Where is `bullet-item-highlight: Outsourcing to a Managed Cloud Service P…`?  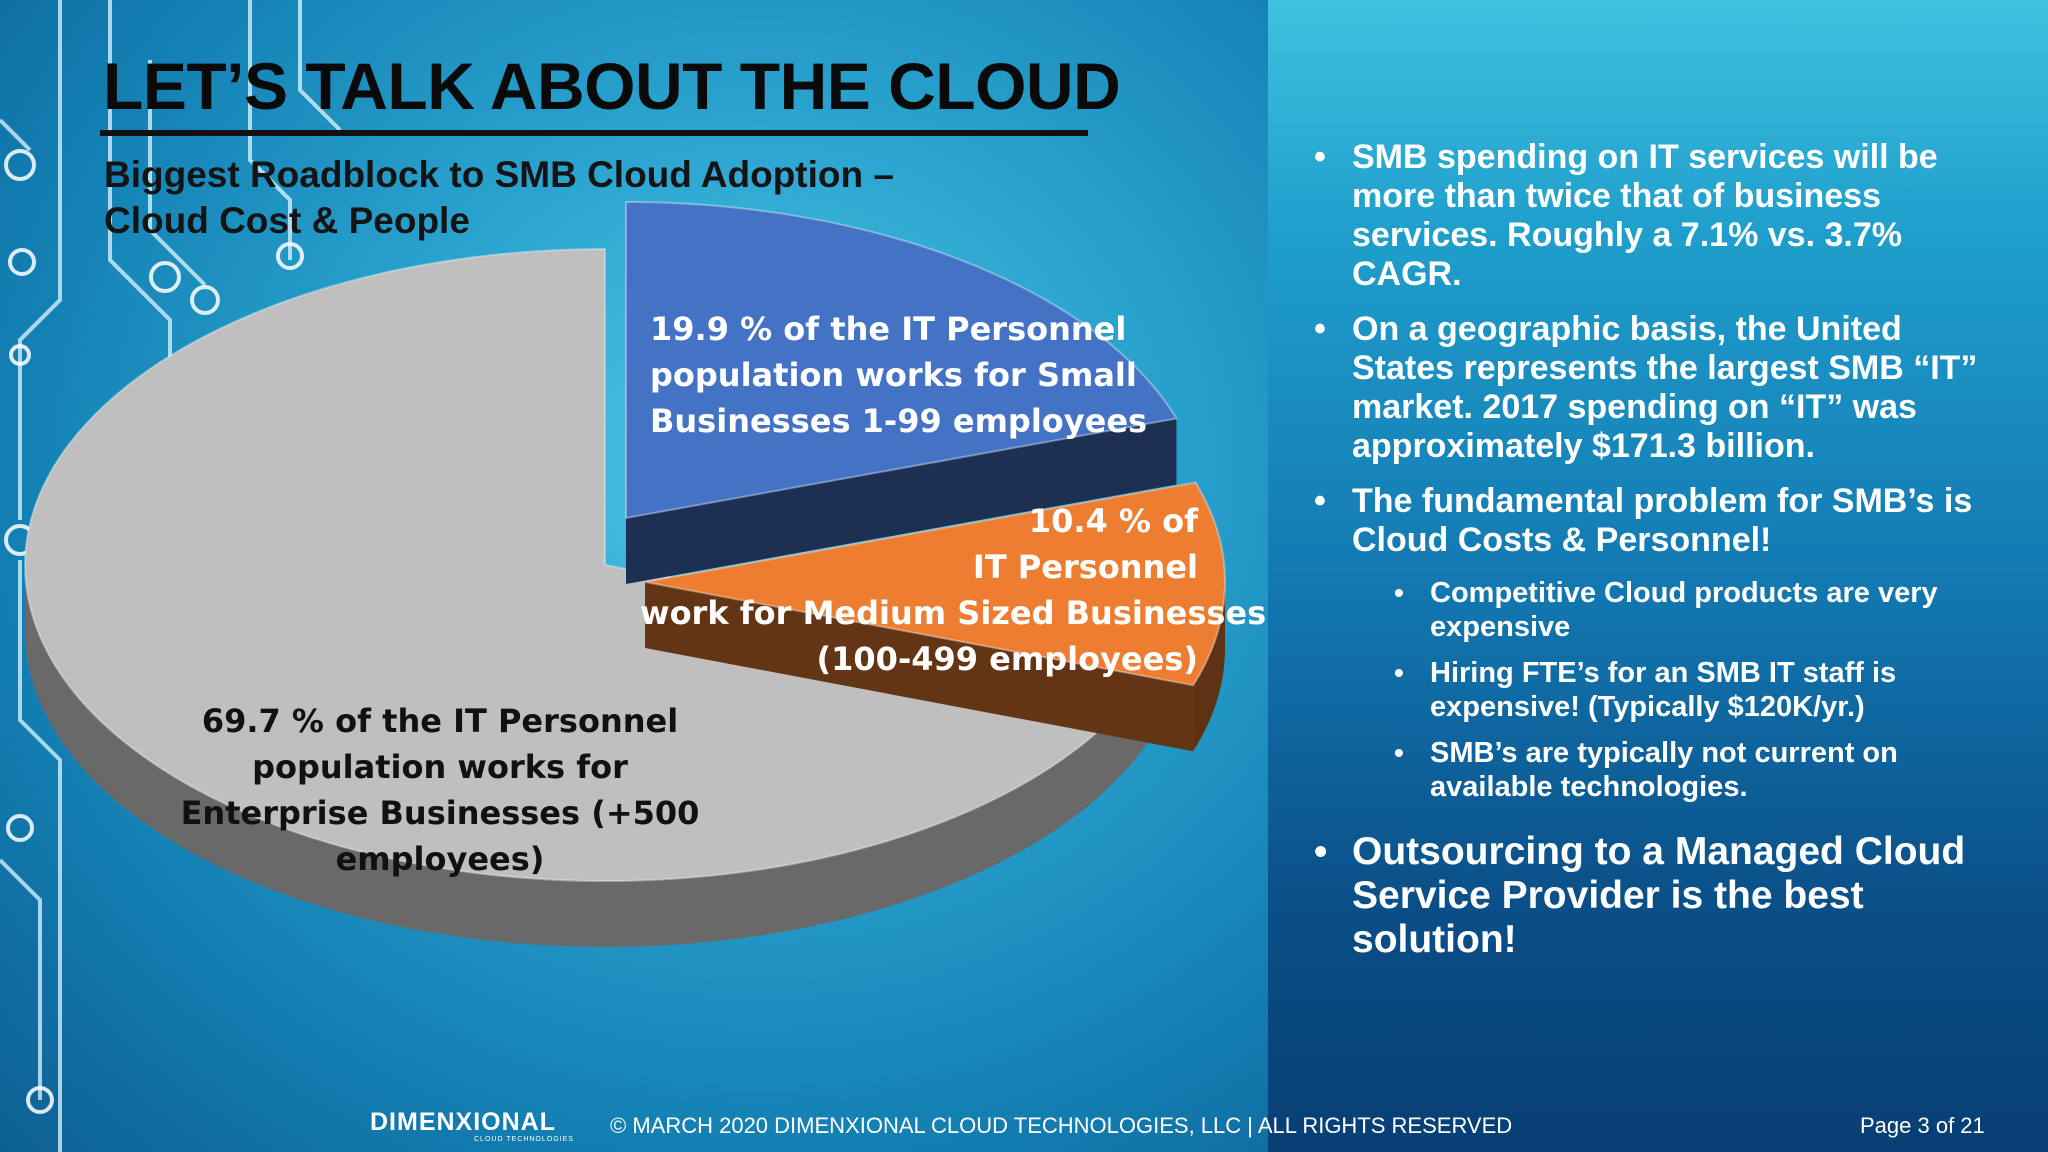
bullet-item-highlight: Outsourcing to a Managed Cloud Service P… is located at coordinates (1662, 896).